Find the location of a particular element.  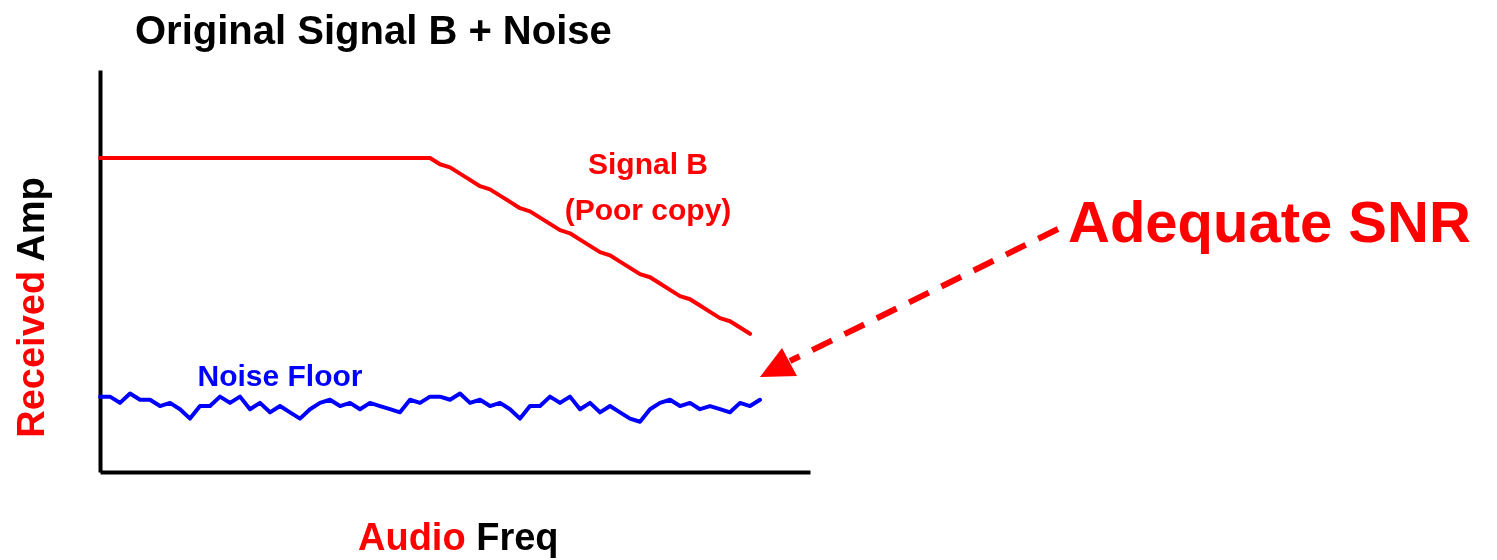

series-label: Noise Floor is located at coordinates (280, 375).